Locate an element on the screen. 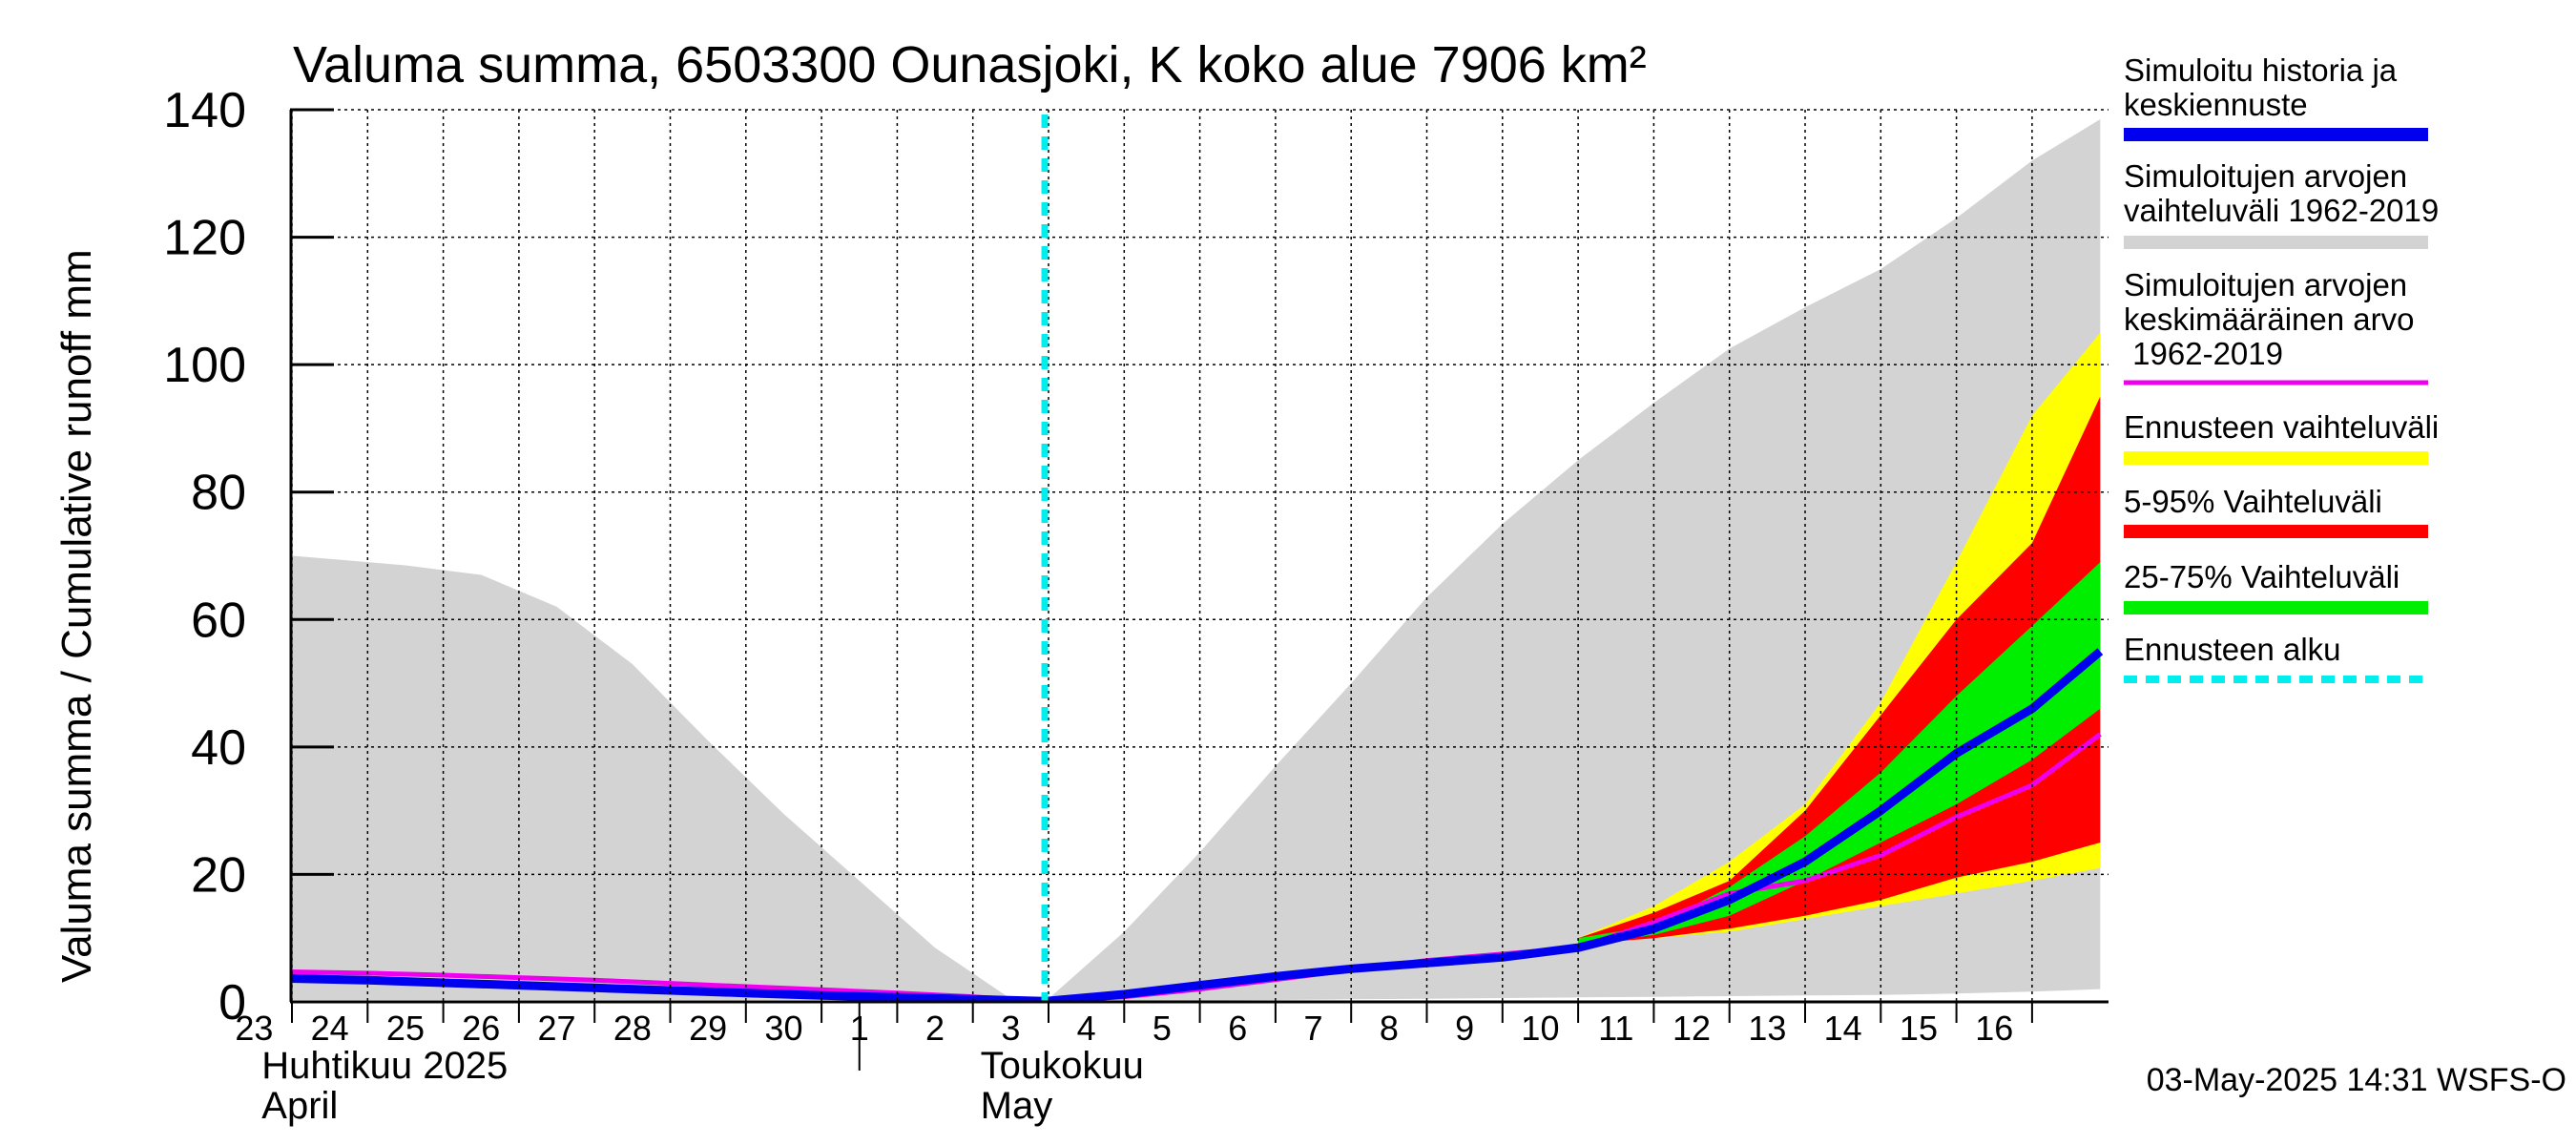 The width and height of the screenshot is (2576, 1145). x-tick-label-19: 12 is located at coordinates (1691, 1029).